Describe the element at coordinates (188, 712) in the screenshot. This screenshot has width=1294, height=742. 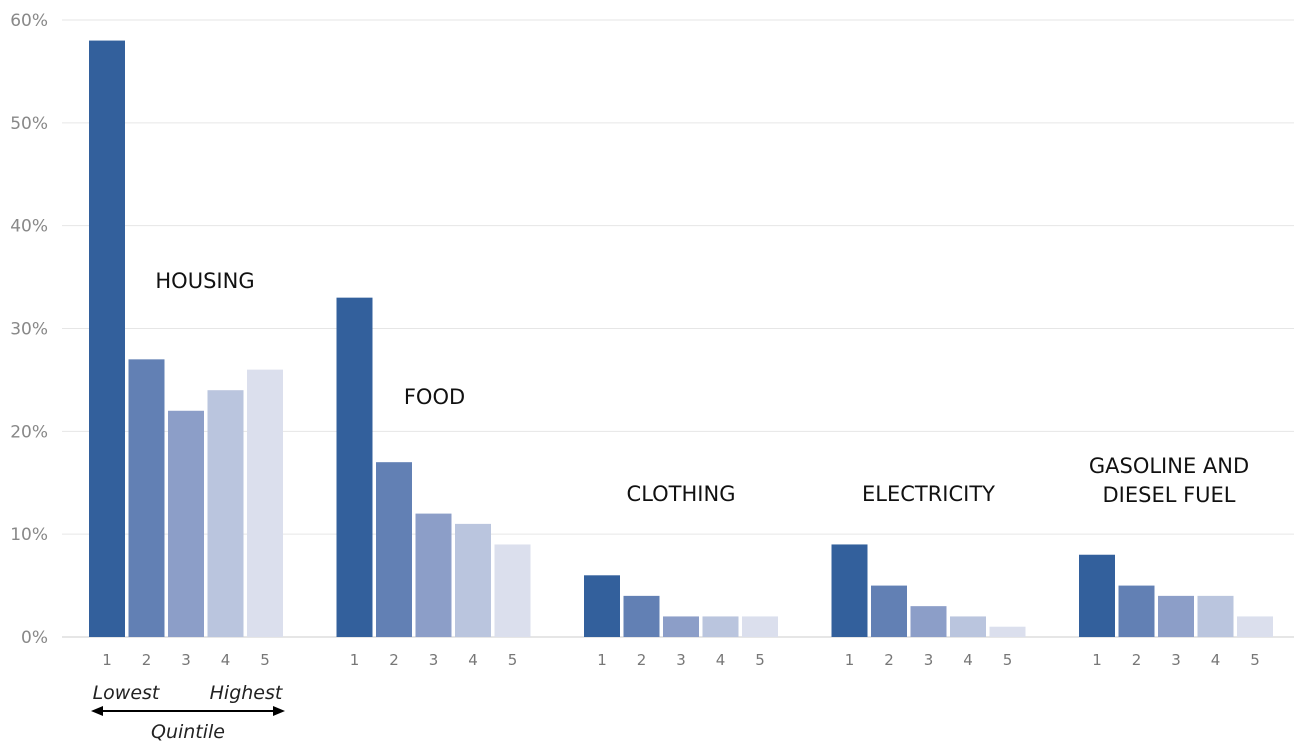
I see `quintile-legend: Lowest Highest Quintile` at that location.